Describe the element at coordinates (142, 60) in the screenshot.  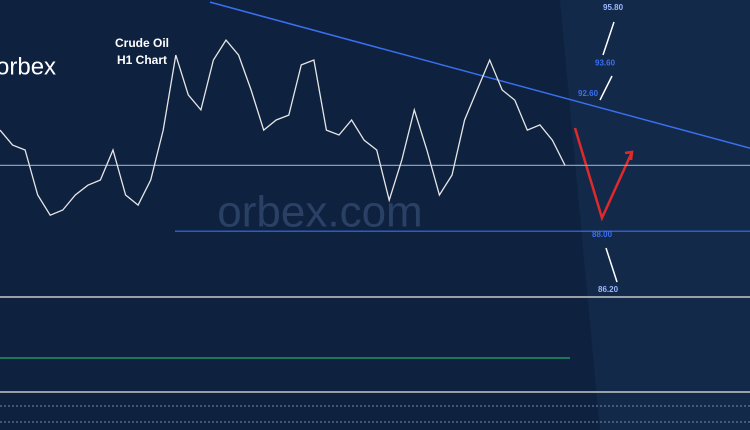
I see `chart-subtitle: H1 Chart` at that location.